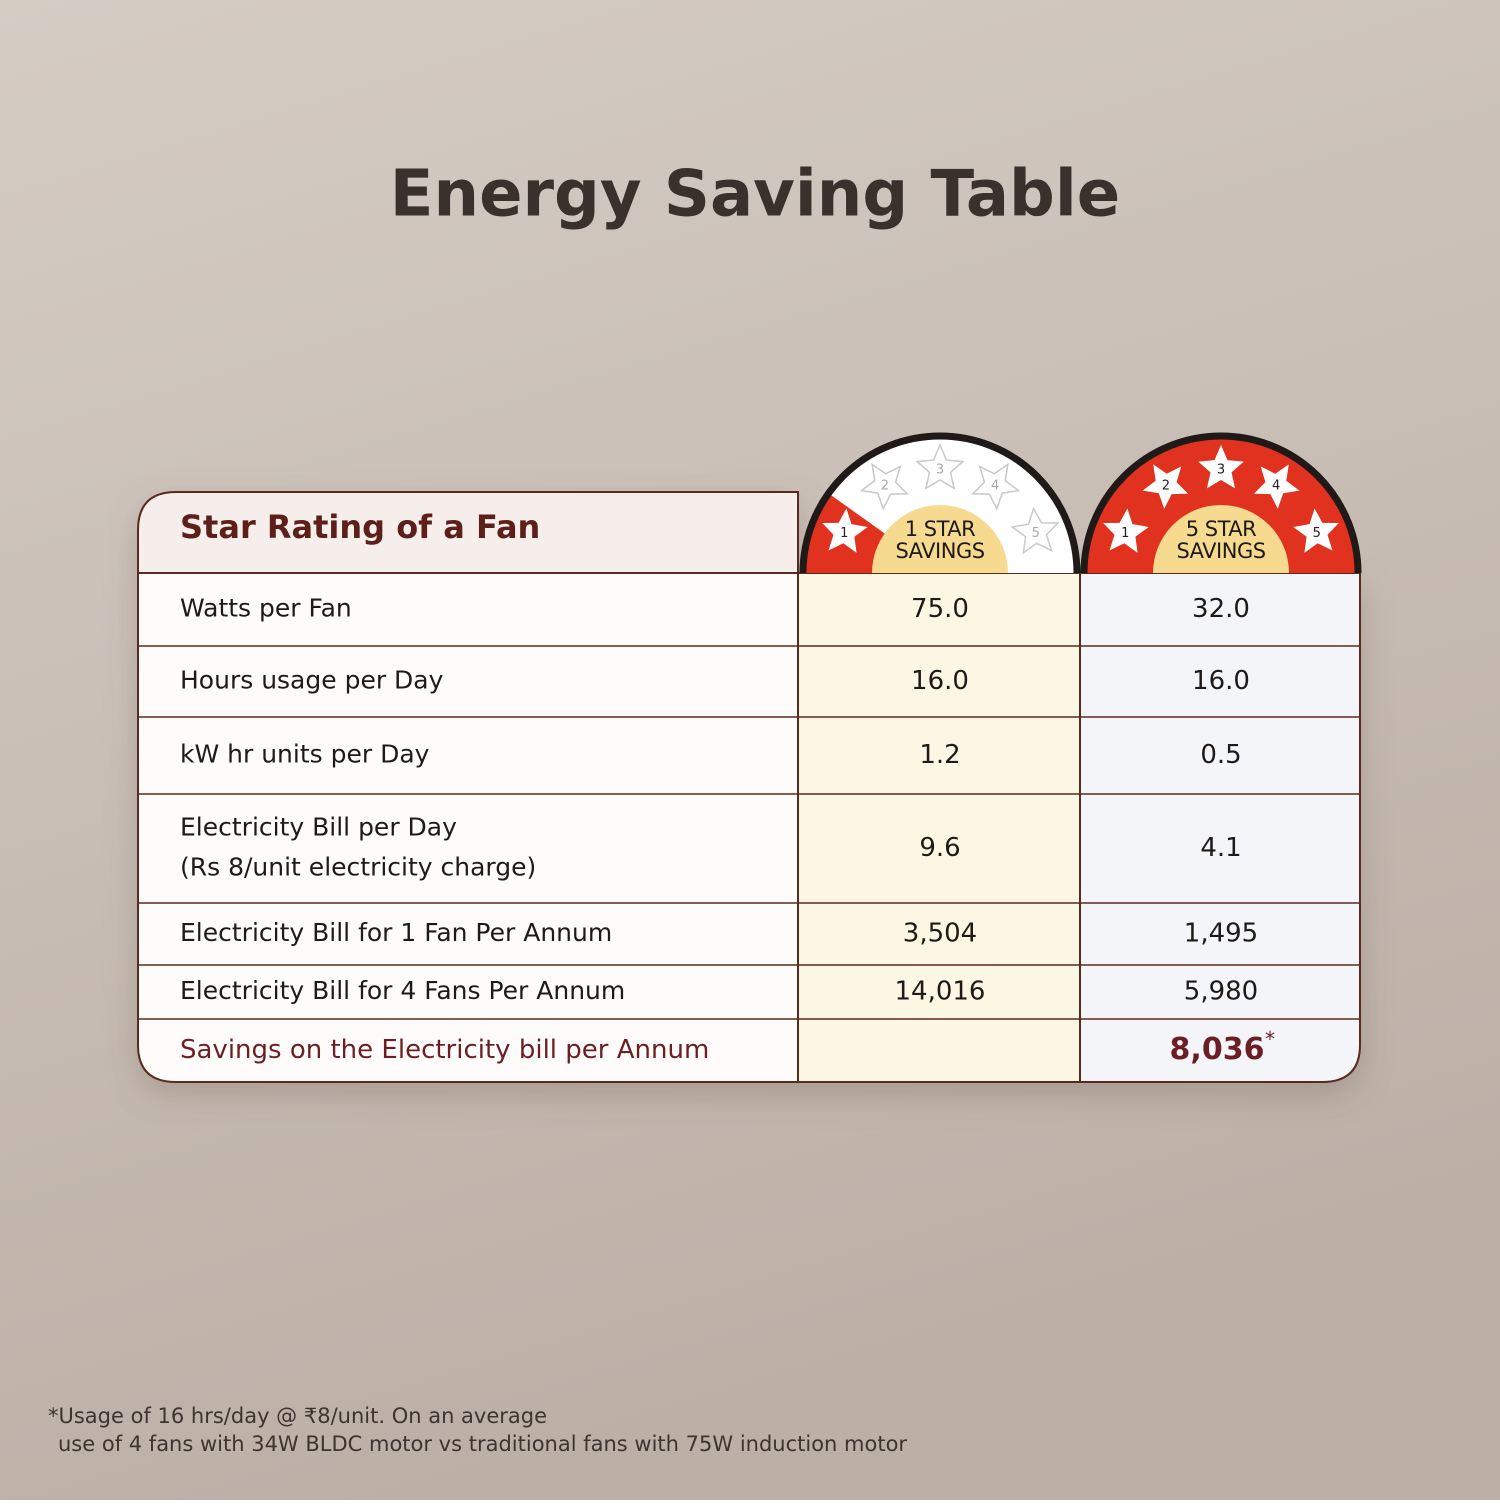 Image resolution: width=1500 pixels, height=1504 pixels. Describe the element at coordinates (358, 867) in the screenshot. I see `row-note: (Rs 8/unit electricity charge)` at that location.